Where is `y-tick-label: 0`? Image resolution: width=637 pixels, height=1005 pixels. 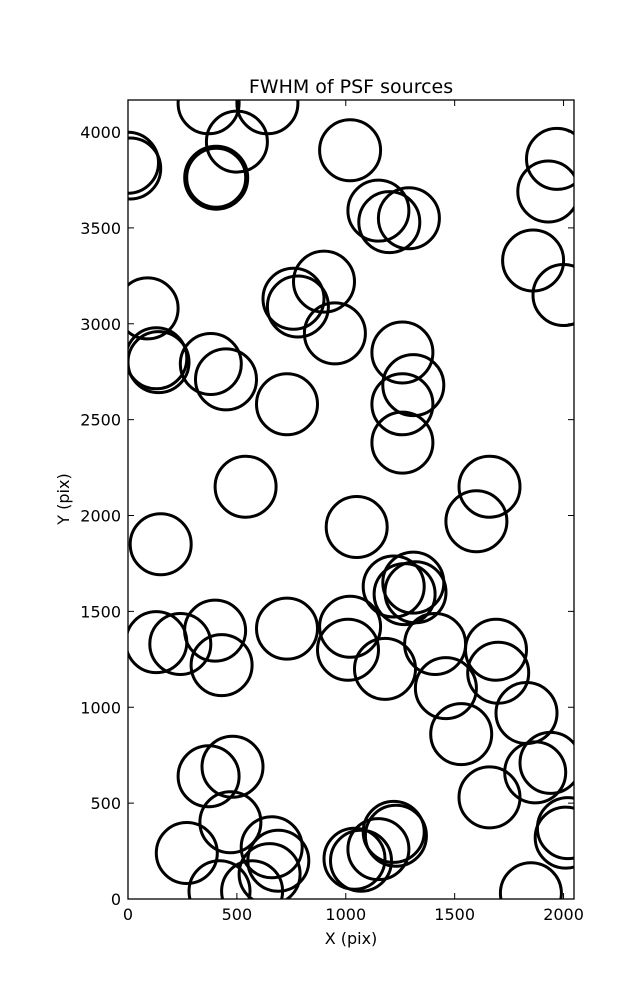 y-tick-label: 0 is located at coordinates (116, 899).